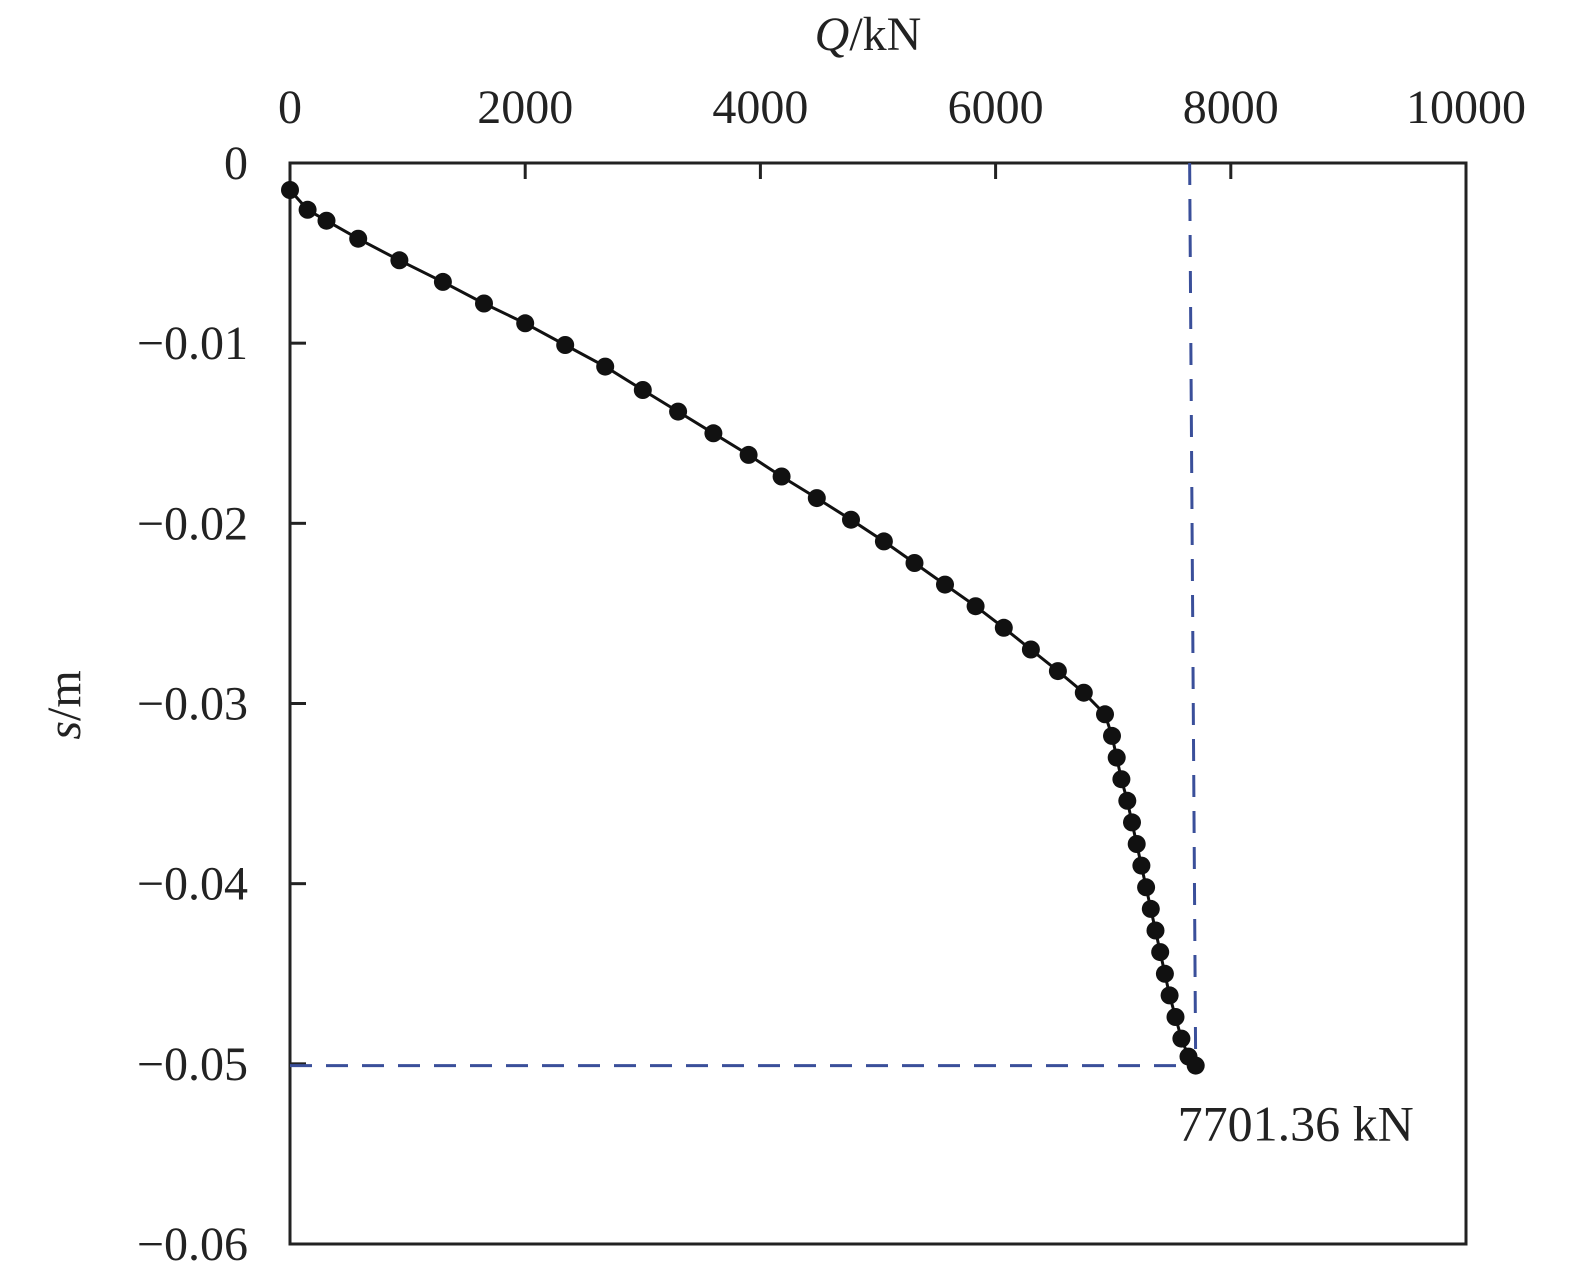 This screenshot has width=1575, height=1282. Describe the element at coordinates (192, 343) in the screenshot. I see `y-tick-label: −0.01` at that location.